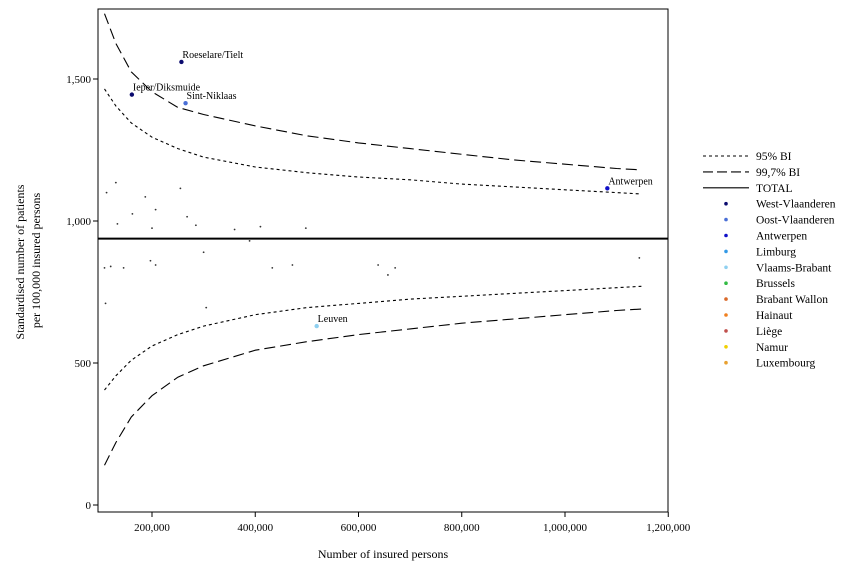 The width and height of the screenshot is (864, 576). I want to click on legend-label: Vlaams-Brabant, so click(794, 268).